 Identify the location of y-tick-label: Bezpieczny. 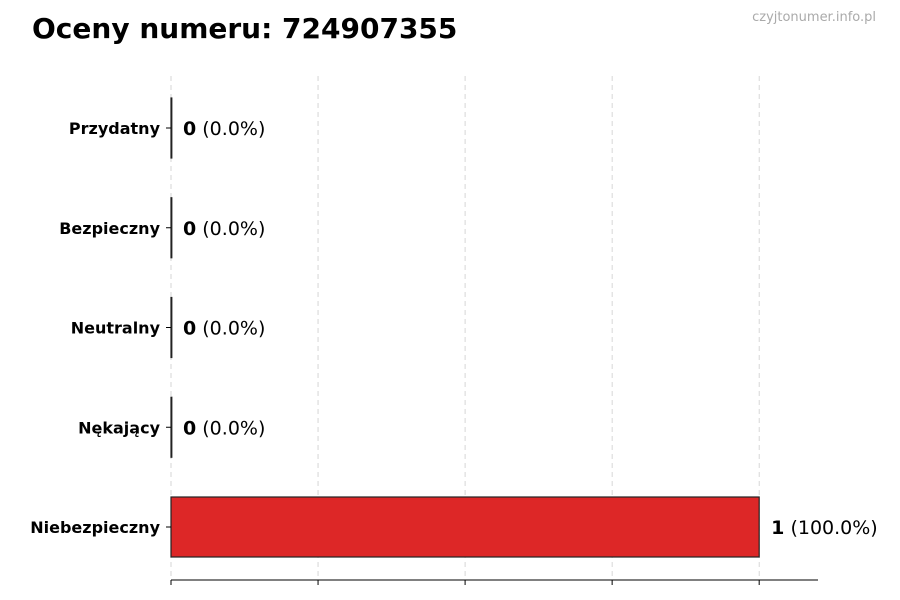
(109, 228).